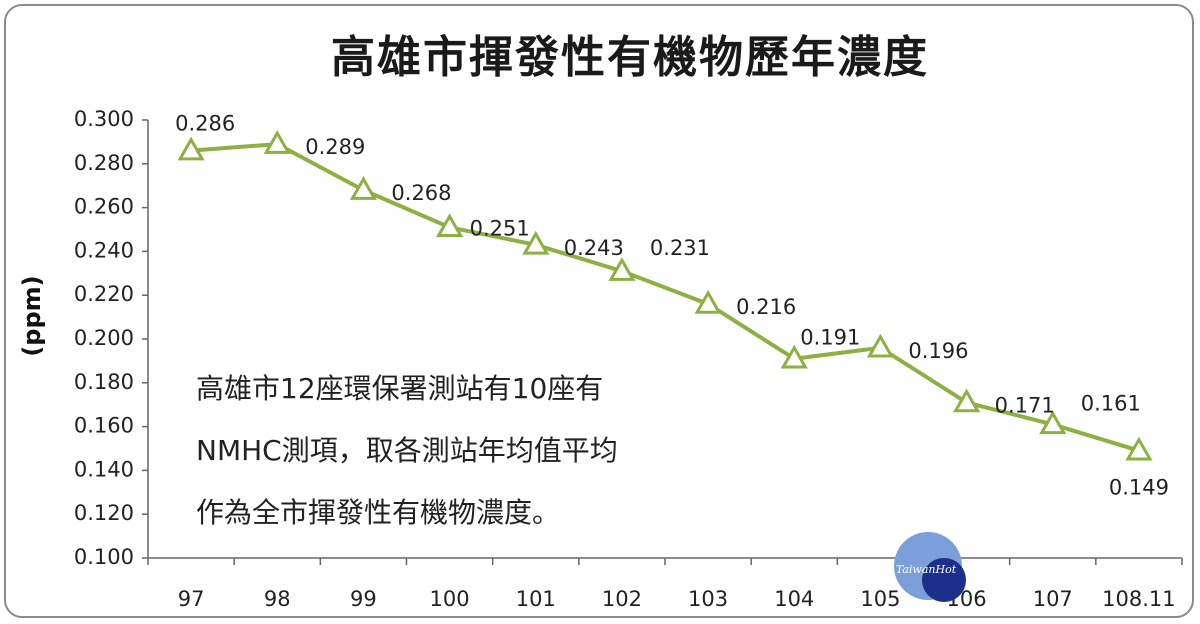  Describe the element at coordinates (104, 119) in the screenshot. I see `y-tick-label: 0.300` at that location.